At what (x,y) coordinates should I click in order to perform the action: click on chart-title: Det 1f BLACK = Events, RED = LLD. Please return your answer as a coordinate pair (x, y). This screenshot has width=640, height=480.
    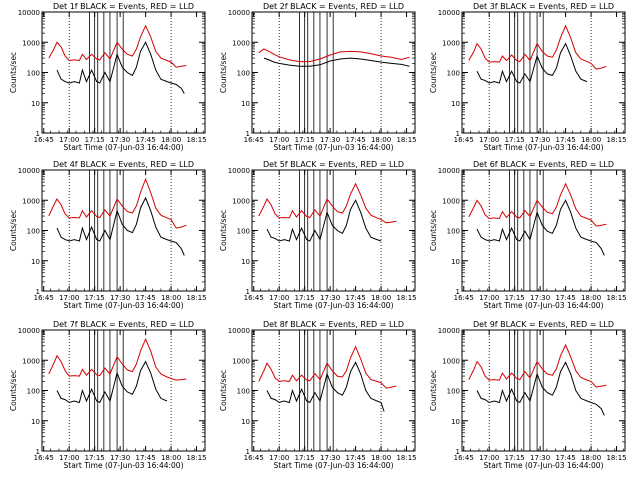
    Looking at the image, I should click on (123, 6).